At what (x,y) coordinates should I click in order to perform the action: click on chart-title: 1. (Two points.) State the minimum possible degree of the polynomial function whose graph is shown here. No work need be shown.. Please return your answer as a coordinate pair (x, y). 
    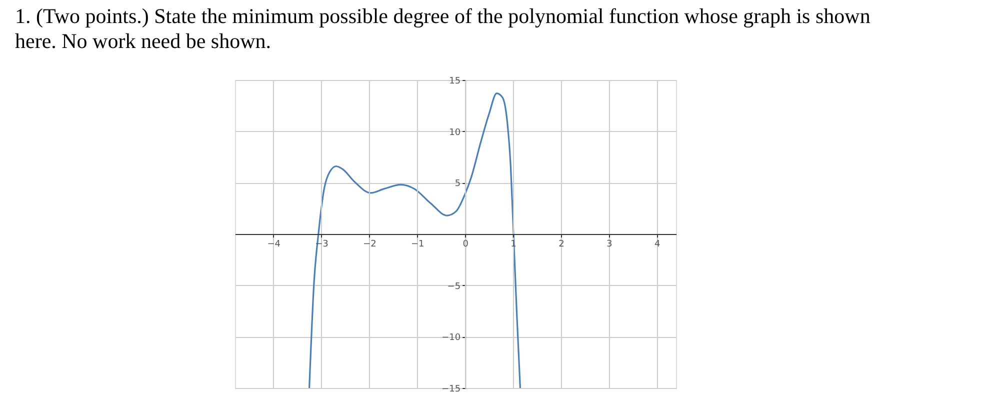
    Looking at the image, I should click on (443, 29).